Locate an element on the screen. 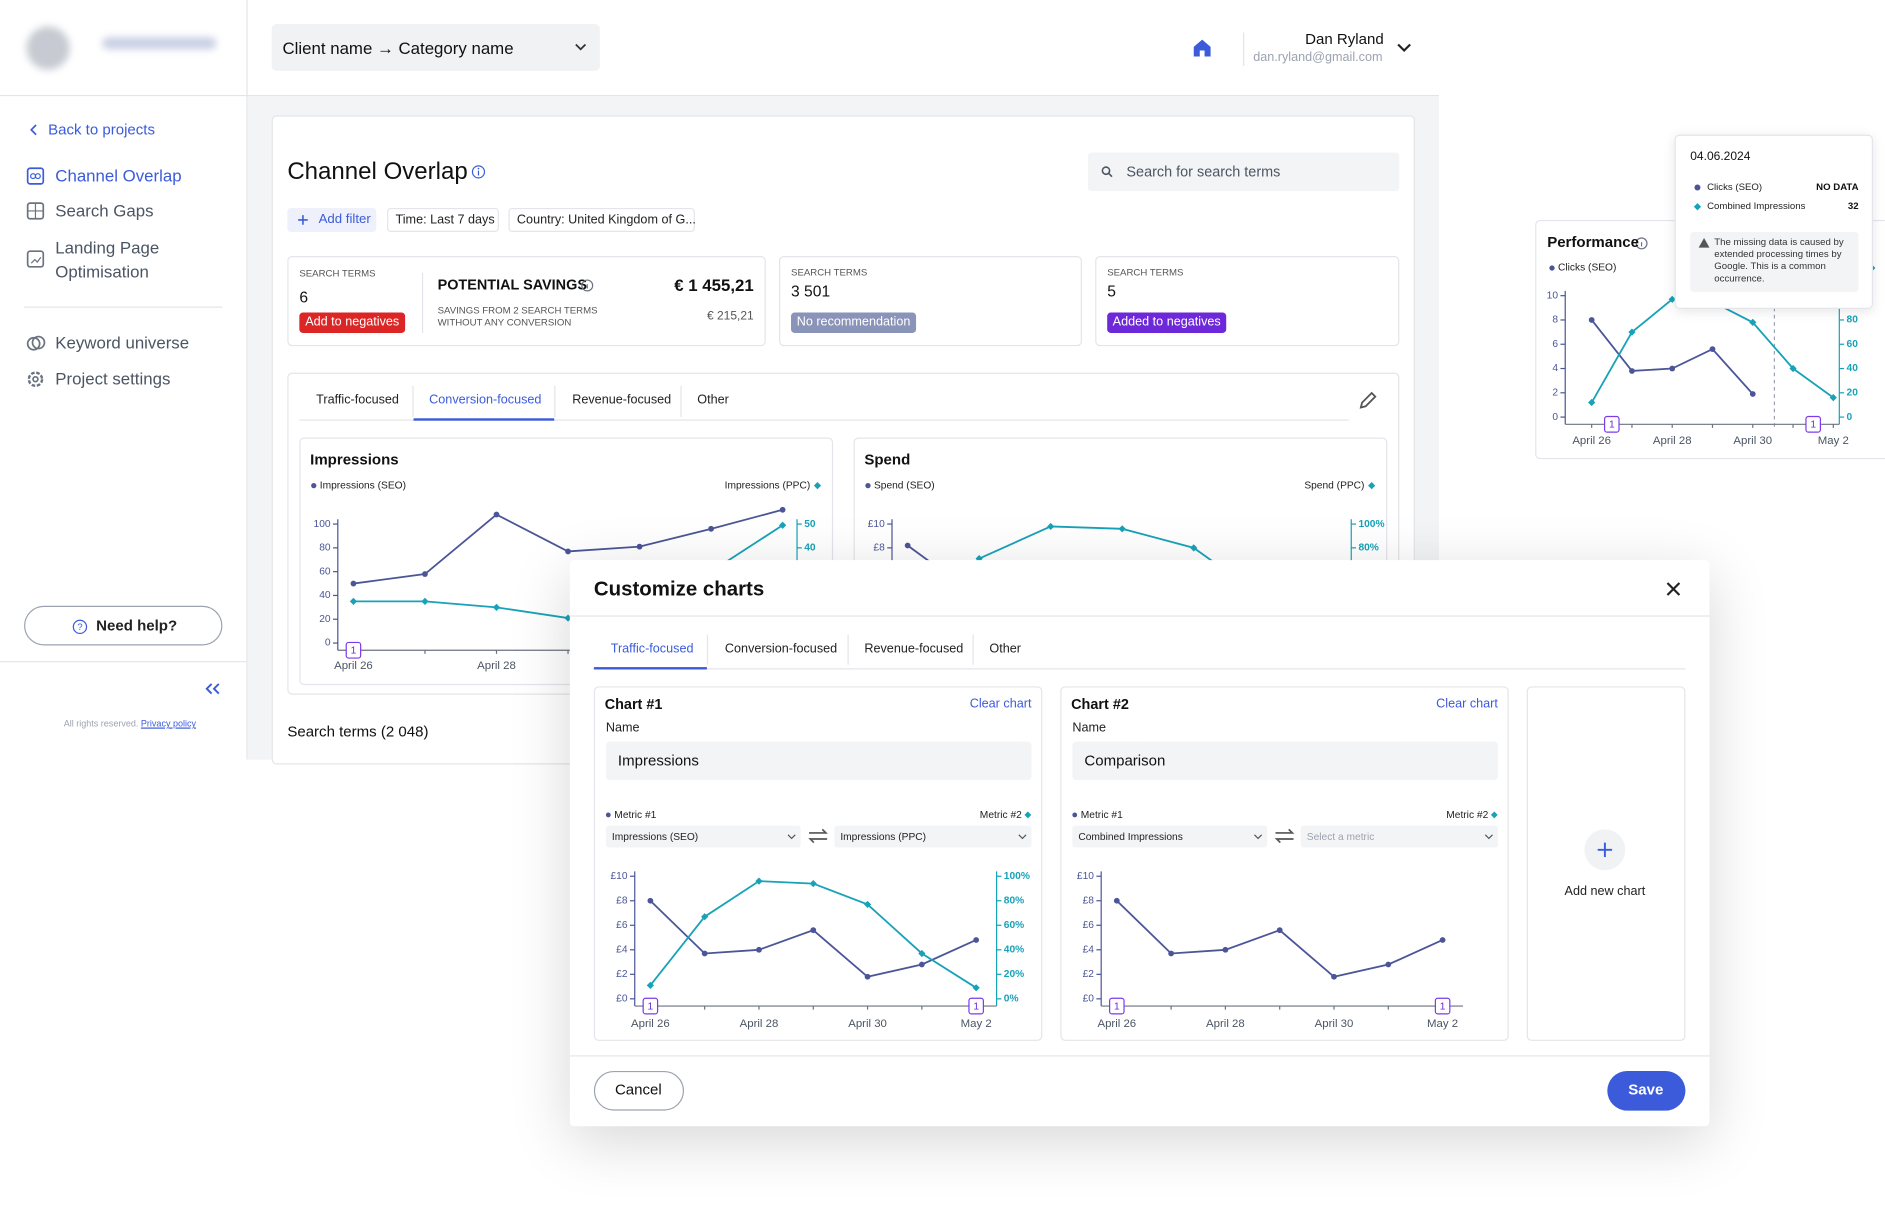 The width and height of the screenshot is (1885, 1220). y-tick-label: £6 is located at coordinates (622, 925).